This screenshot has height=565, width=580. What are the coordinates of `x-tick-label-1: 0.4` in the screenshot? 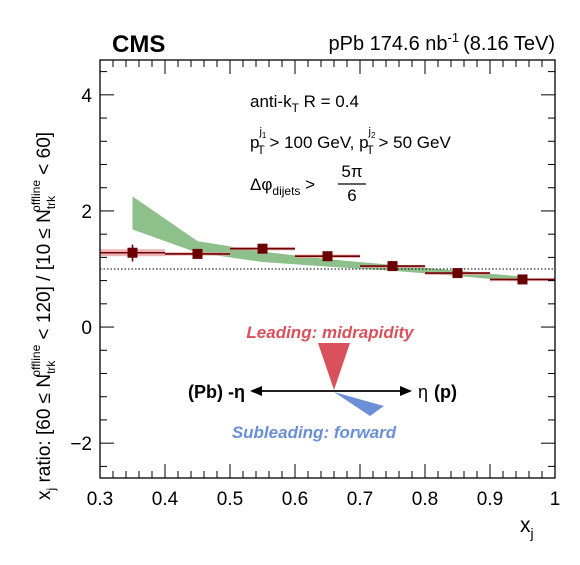 It's located at (165, 499).